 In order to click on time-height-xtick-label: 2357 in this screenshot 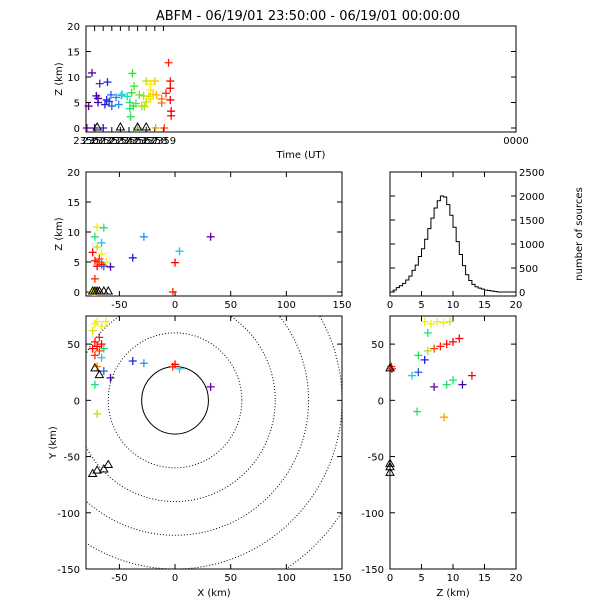, I will do `click(145, 141)`.